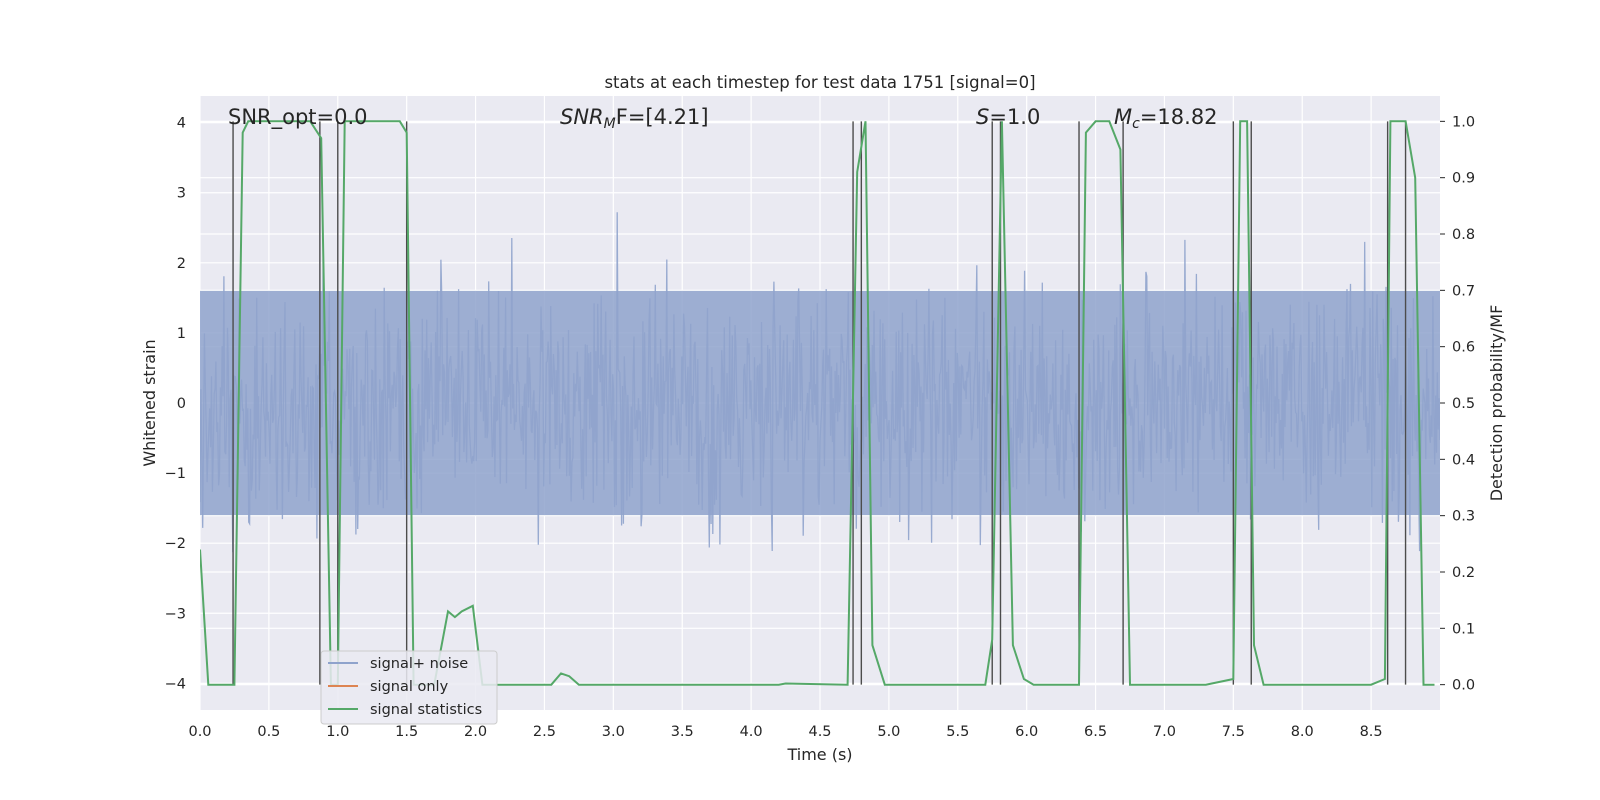 The height and width of the screenshot is (800, 1600). I want to click on annotation-snr-opt: SNR_opt=0.0, so click(298, 117).